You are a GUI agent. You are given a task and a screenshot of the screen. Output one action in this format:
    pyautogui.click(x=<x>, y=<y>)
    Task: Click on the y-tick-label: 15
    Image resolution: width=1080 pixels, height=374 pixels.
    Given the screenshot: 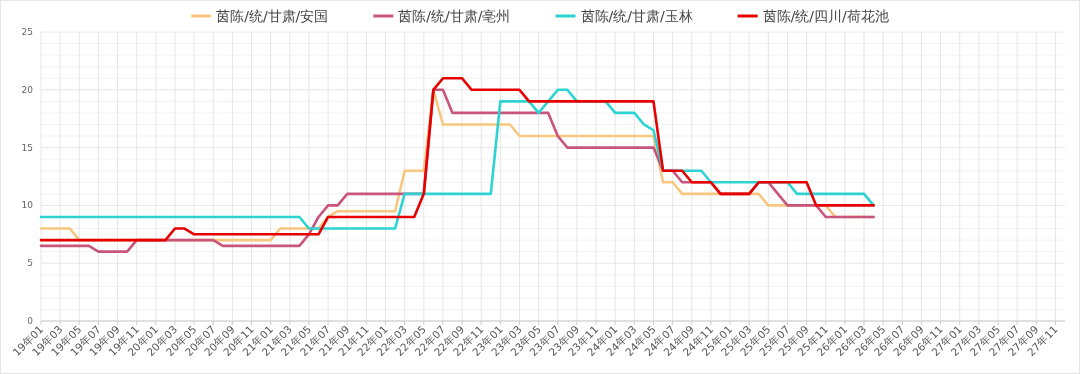 What is the action you would take?
    pyautogui.click(x=27, y=147)
    